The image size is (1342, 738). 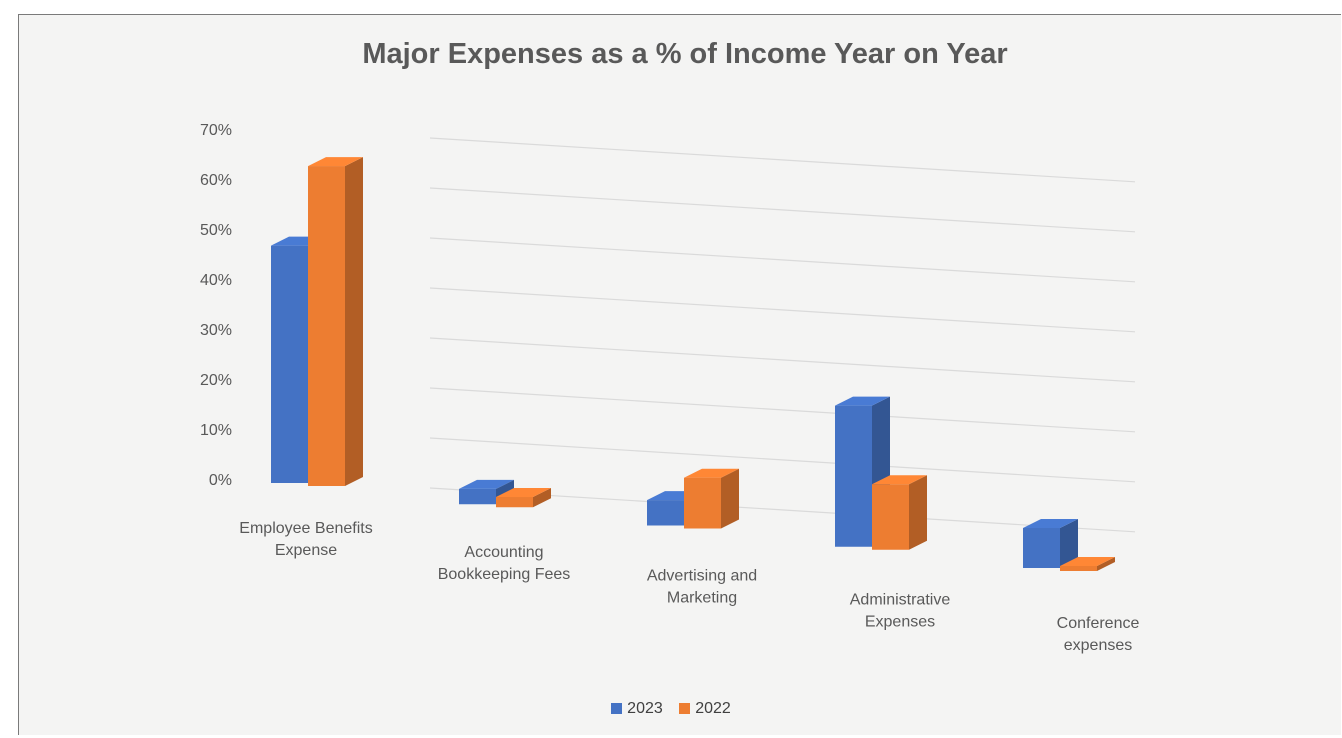 What do you see at coordinates (220, 480) in the screenshot?
I see `y-tick-label: 0%` at bounding box center [220, 480].